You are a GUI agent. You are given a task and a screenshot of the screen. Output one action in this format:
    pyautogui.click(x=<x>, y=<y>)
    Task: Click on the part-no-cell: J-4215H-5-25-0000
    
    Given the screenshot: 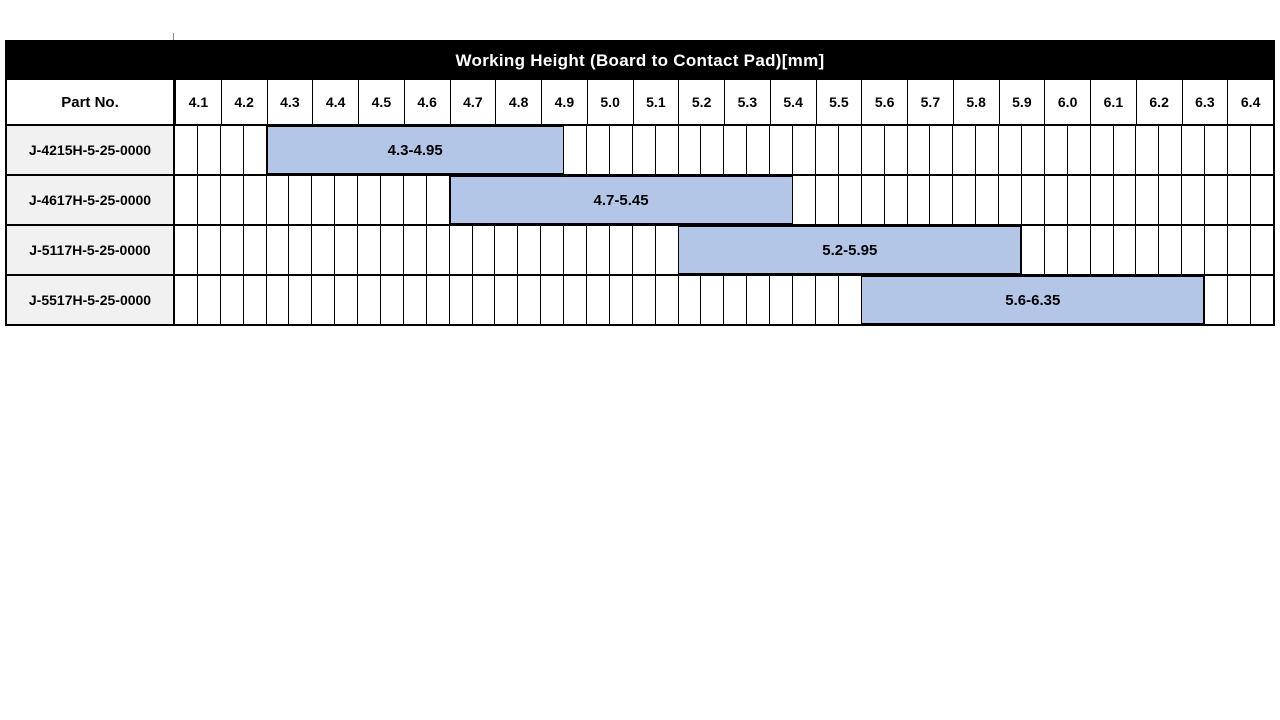 What is the action you would take?
    pyautogui.click(x=91, y=150)
    